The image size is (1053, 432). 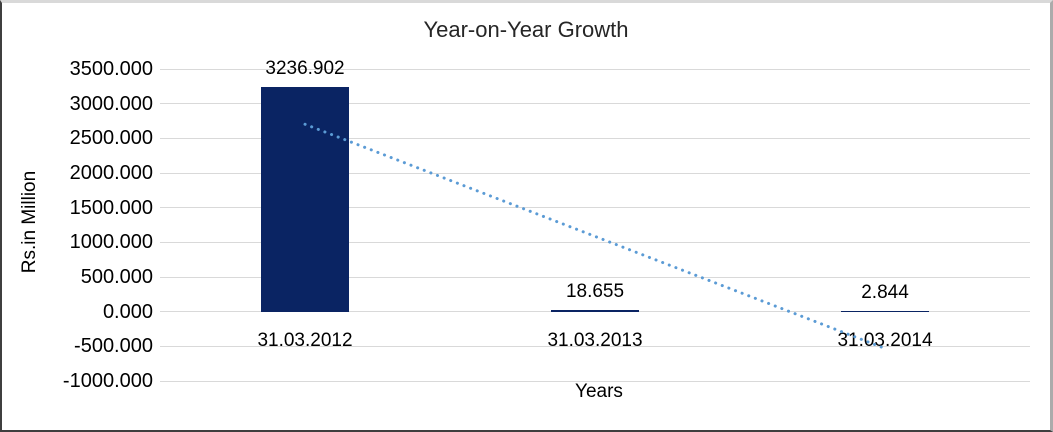 I want to click on x-axis-title: Years, so click(x=599, y=391).